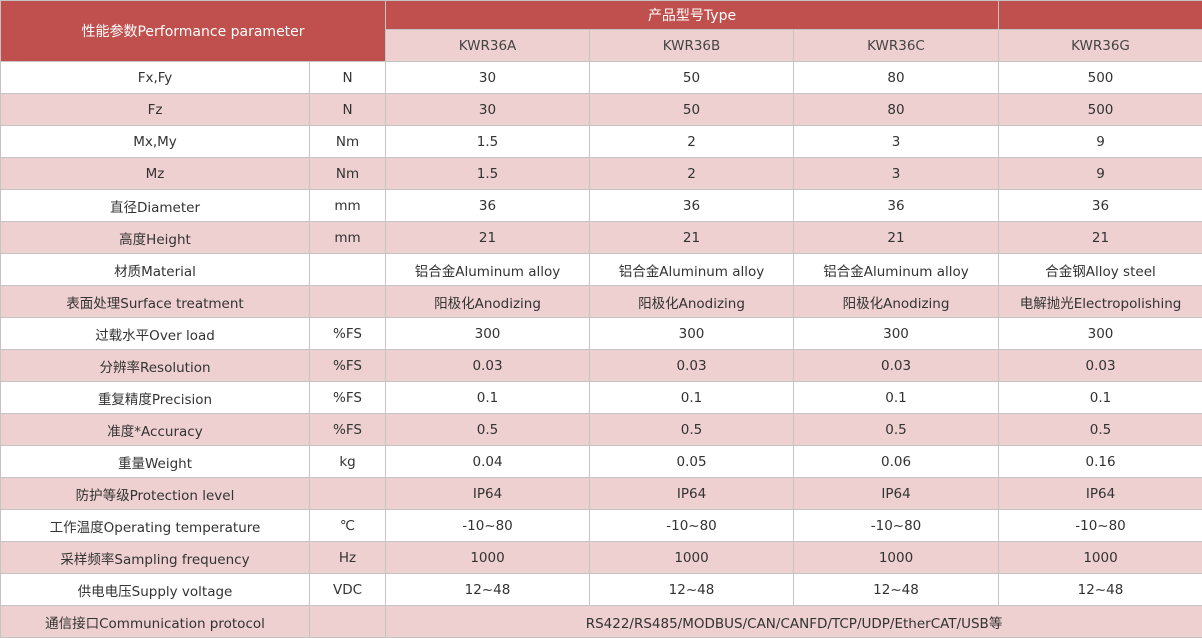 The width and height of the screenshot is (1202, 638). What do you see at coordinates (488, 462) in the screenshot?
I see `value-cell-kwr36a: 0.04` at bounding box center [488, 462].